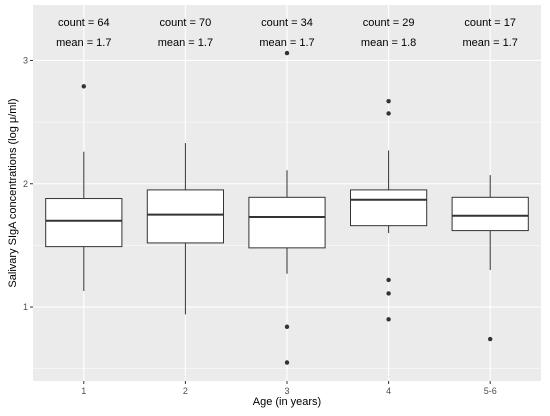 This screenshot has height=416, width=550. Describe the element at coordinates (388, 391) in the screenshot. I see `x-tick-label: 4` at that location.